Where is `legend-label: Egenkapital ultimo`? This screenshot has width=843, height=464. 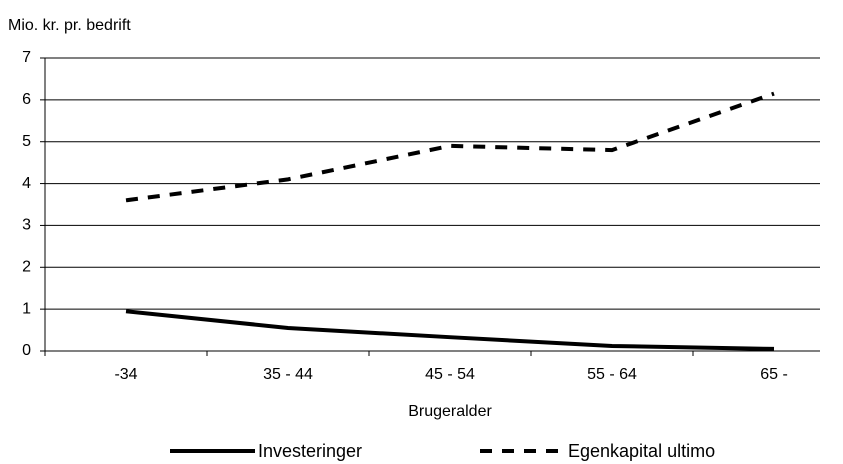
legend-label: Egenkapital ultimo is located at coordinates (641, 451).